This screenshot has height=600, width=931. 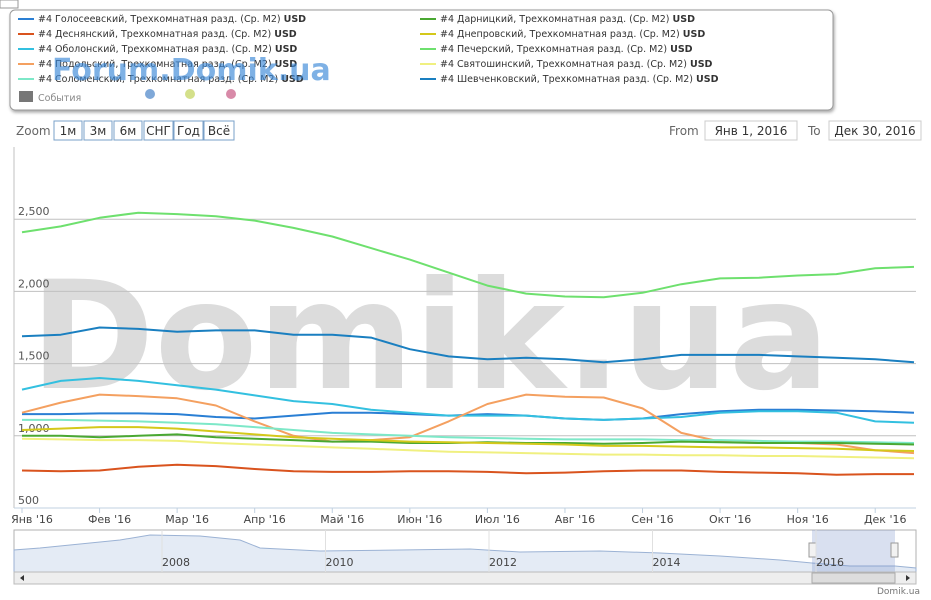 What do you see at coordinates (59, 98) in the screenshot?
I see `events-label: События` at bounding box center [59, 98].